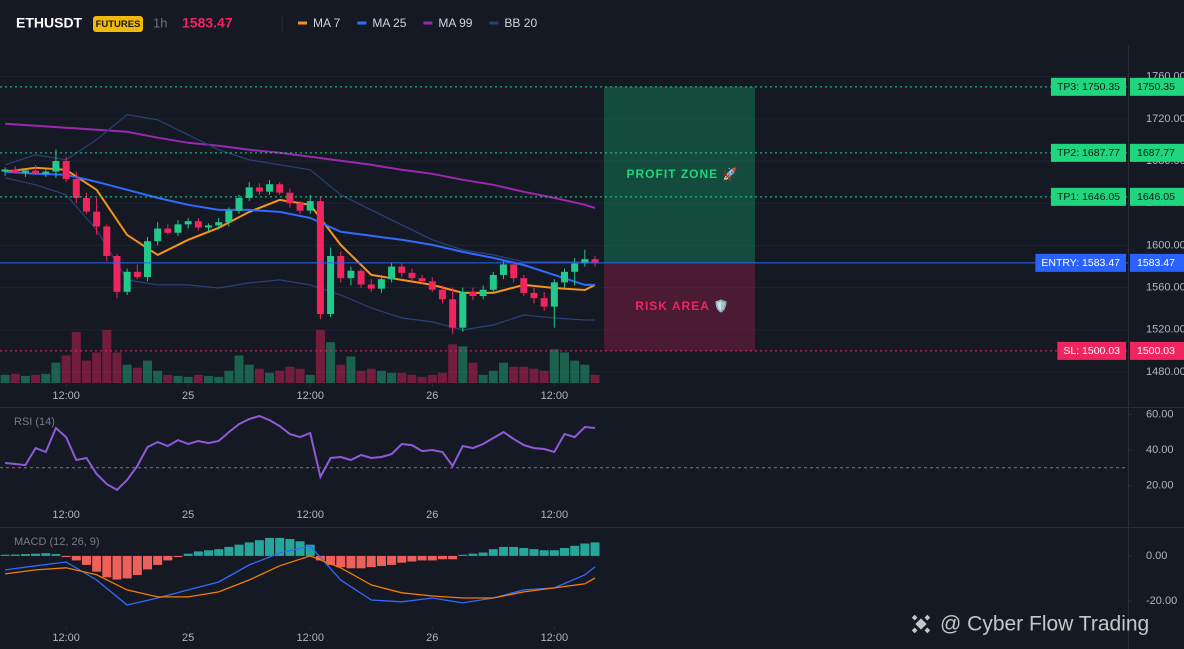 The height and width of the screenshot is (649, 1184). Describe the element at coordinates (1160, 414) in the screenshot. I see `y-tick-label: 60.00` at that location.